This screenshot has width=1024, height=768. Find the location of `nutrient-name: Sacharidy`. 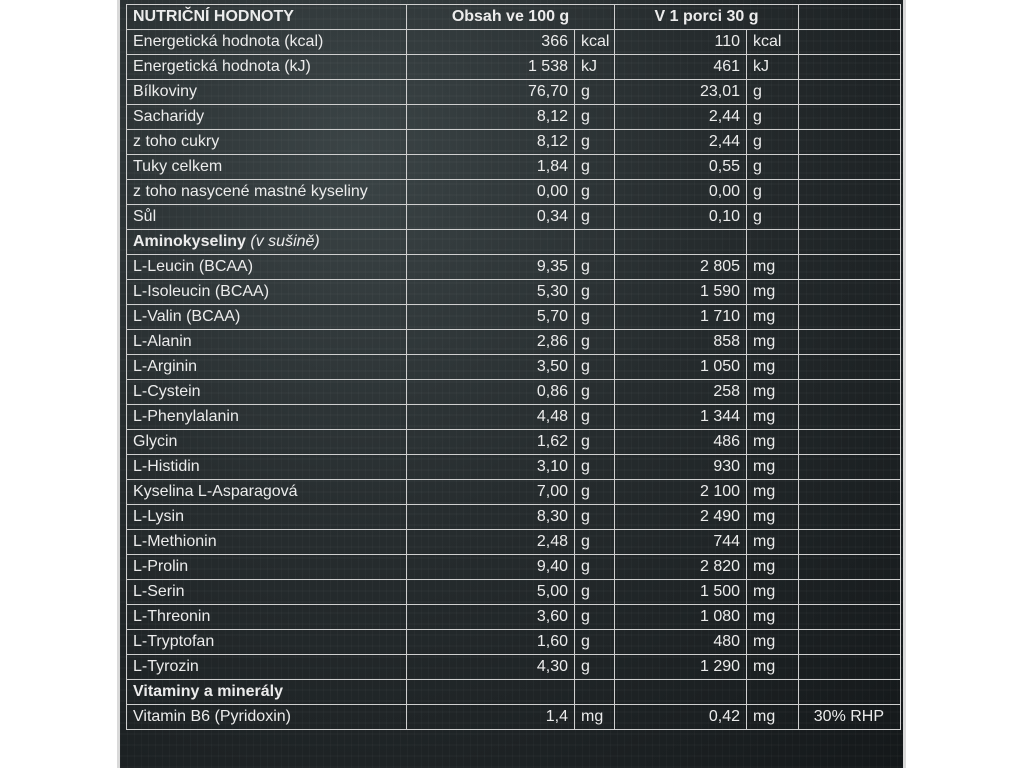

nutrient-name: Sacharidy is located at coordinates (266, 117).